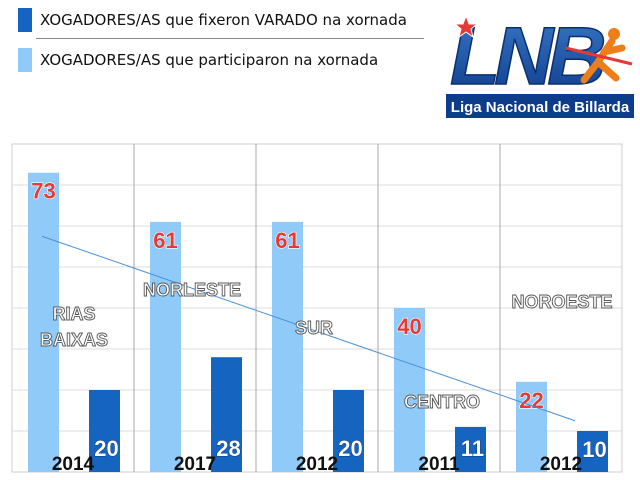 This screenshot has width=640, height=480. I want to click on legend-swatch-participaron, so click(25, 60).